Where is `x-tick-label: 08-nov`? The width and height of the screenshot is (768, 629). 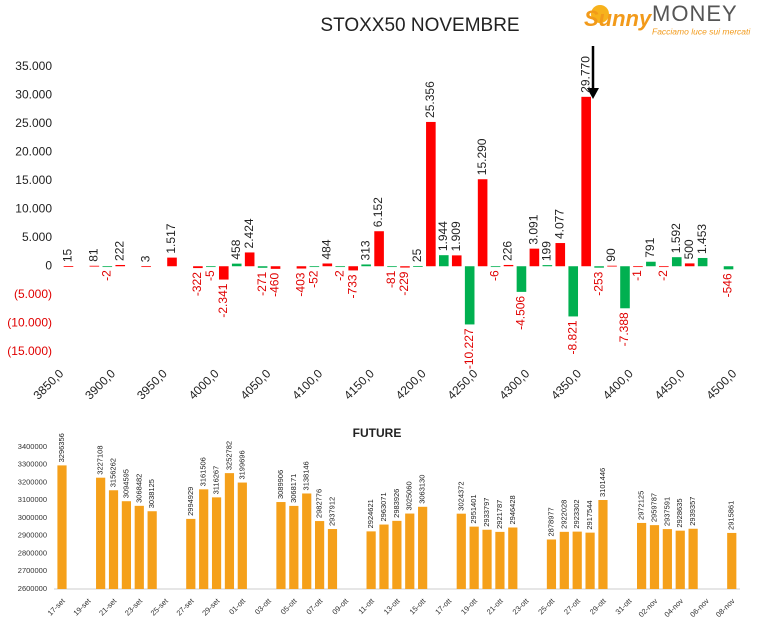
x-tick-label: 08-nov is located at coordinates (725, 607).